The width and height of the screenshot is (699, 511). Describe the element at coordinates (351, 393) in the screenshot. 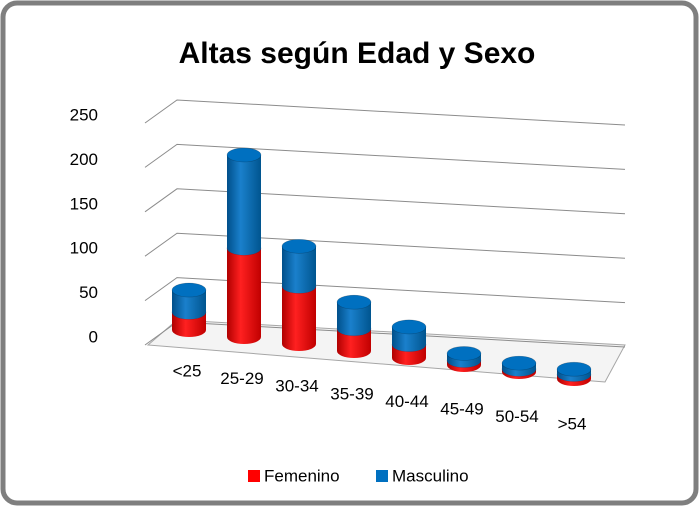

I see `x-tick-label: 35-39` at that location.